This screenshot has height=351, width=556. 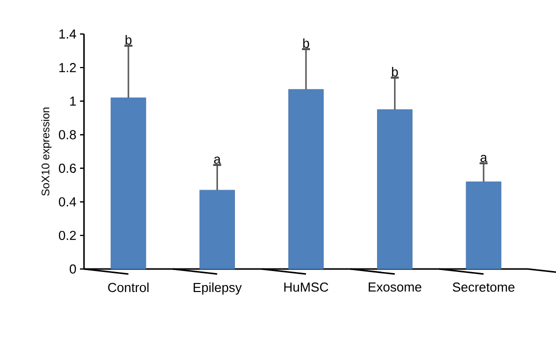 I want to click on y-axis-title: SoX10 expression, so click(x=46, y=152).